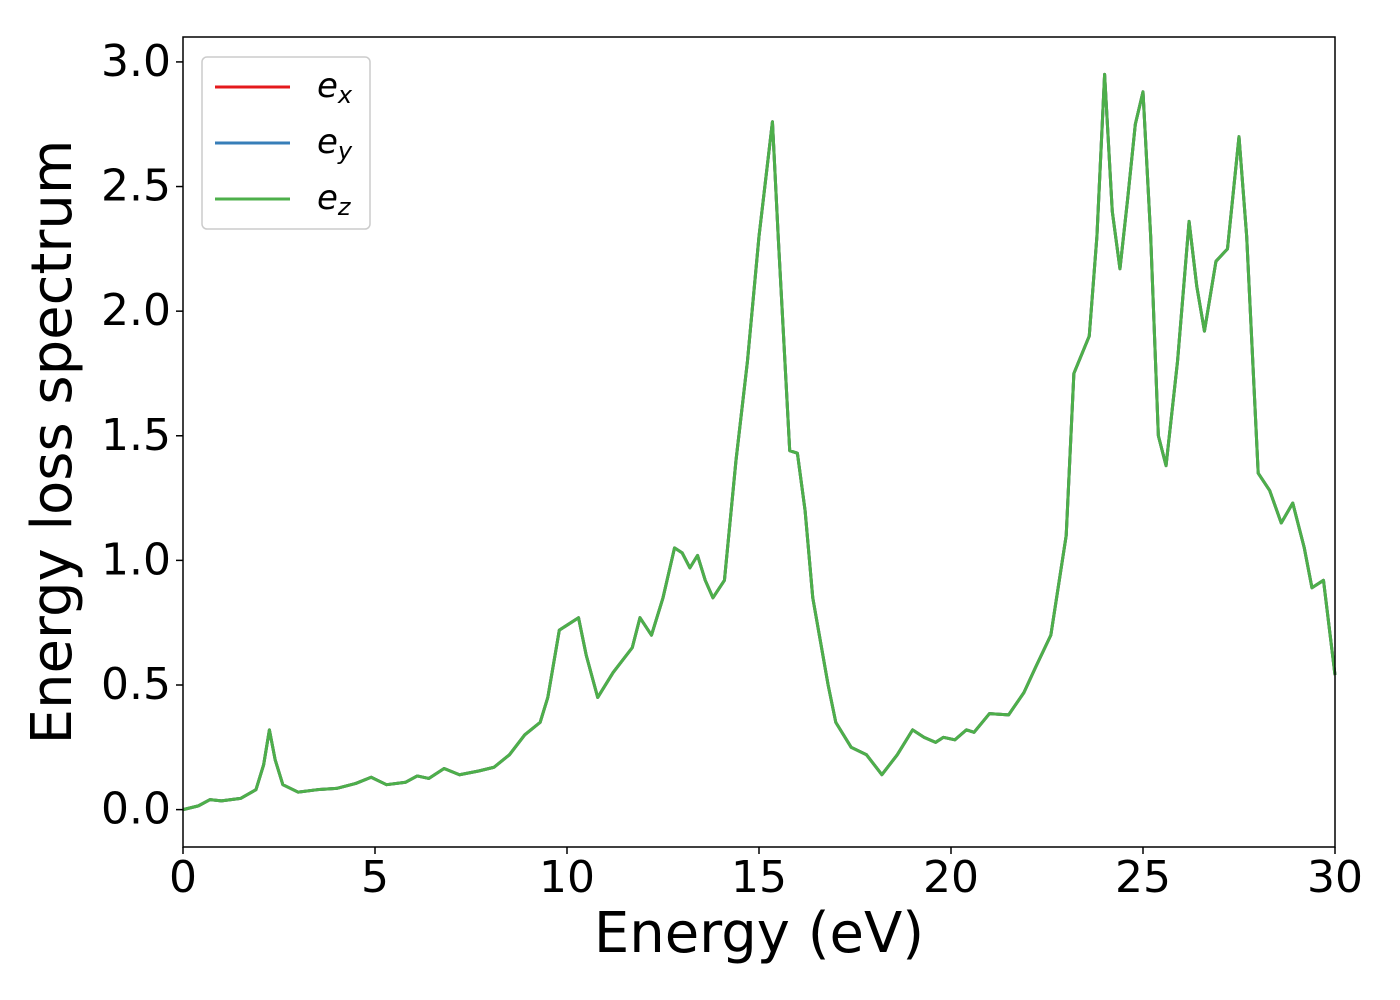 This screenshot has height=1000, width=1400. What do you see at coordinates (183, 877) in the screenshot?
I see `x-tick-label: 0` at bounding box center [183, 877].